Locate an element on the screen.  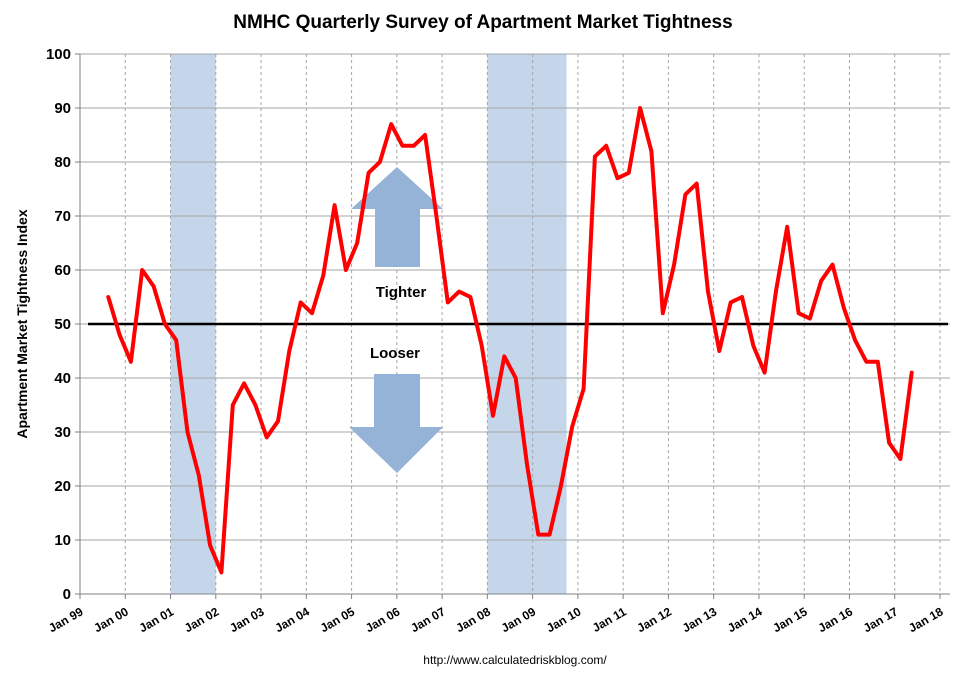
tighter-label: Tighter is located at coordinates (401, 292).